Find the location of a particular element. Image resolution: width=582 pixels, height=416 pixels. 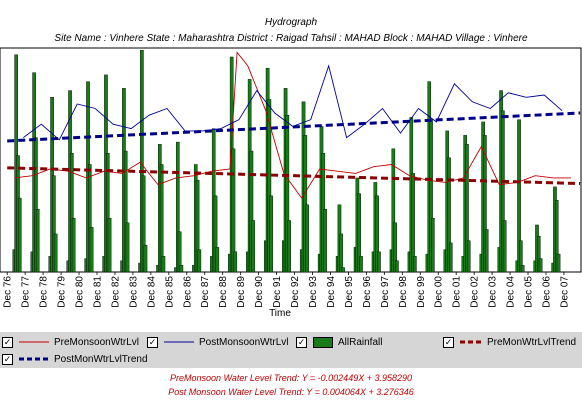

x-tick-label: Dec 85 is located at coordinates (169, 292).